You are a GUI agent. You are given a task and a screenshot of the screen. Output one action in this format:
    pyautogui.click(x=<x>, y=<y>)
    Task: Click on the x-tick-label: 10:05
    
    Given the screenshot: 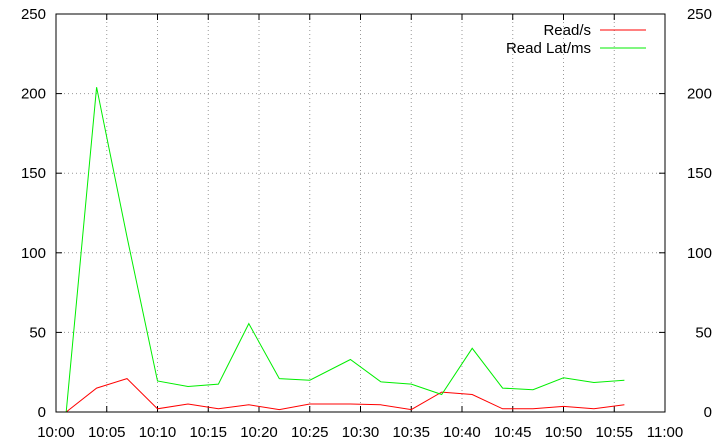 What is the action you would take?
    pyautogui.click(x=107, y=432)
    